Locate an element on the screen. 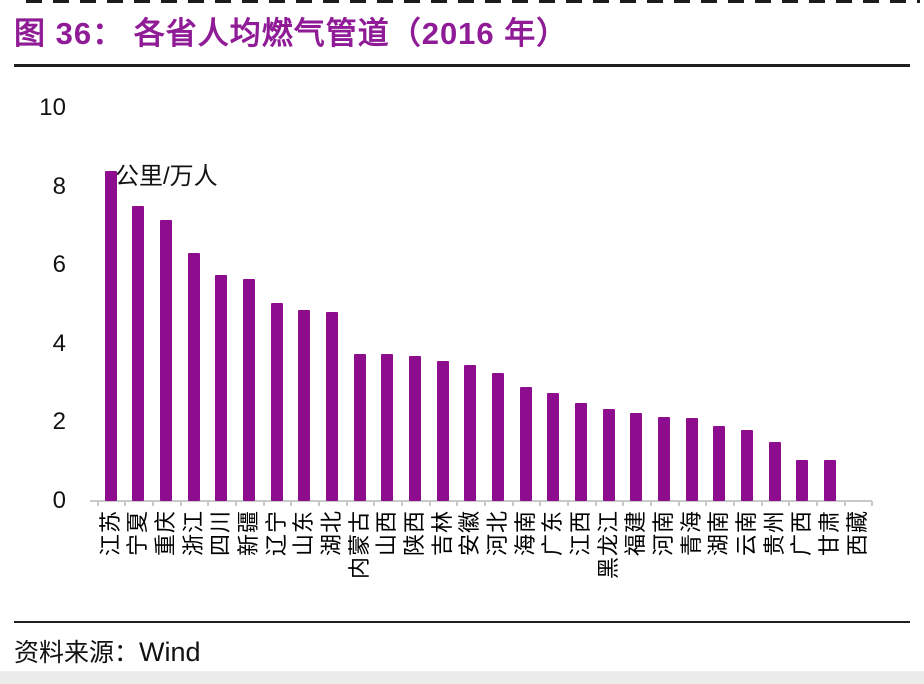  y-tick-label: 2 is located at coordinates (59, 422).